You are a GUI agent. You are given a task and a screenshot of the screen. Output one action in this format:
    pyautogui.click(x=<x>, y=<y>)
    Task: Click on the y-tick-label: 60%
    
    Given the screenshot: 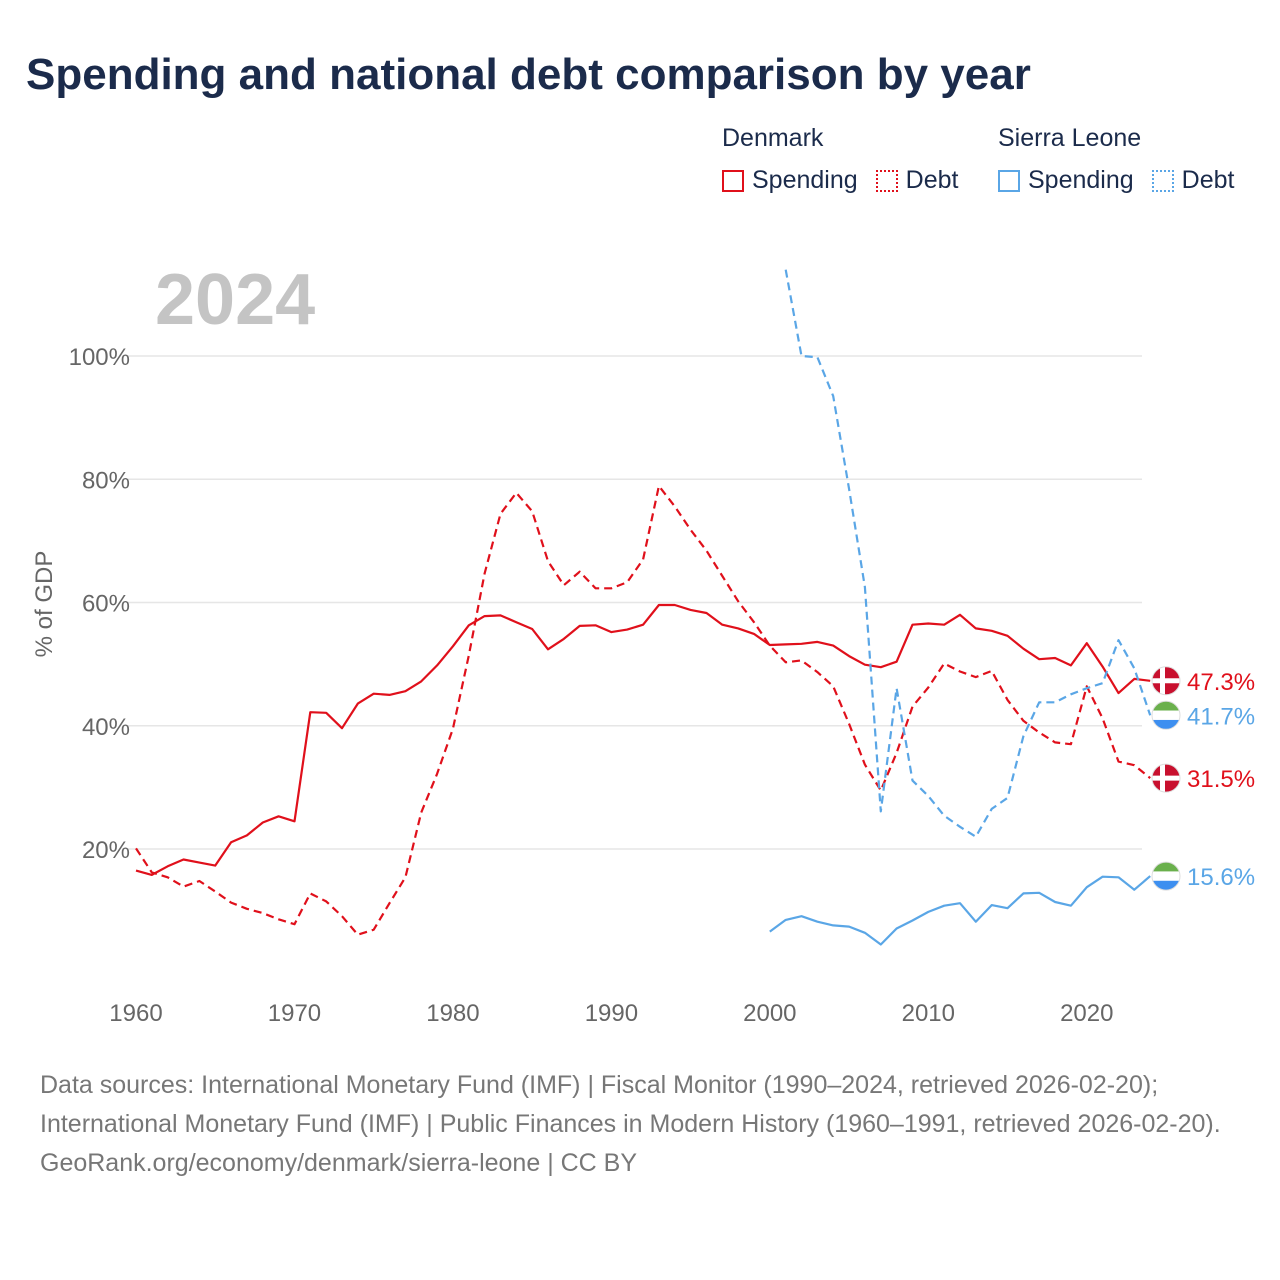 What is the action you would take?
    pyautogui.click(x=106, y=604)
    